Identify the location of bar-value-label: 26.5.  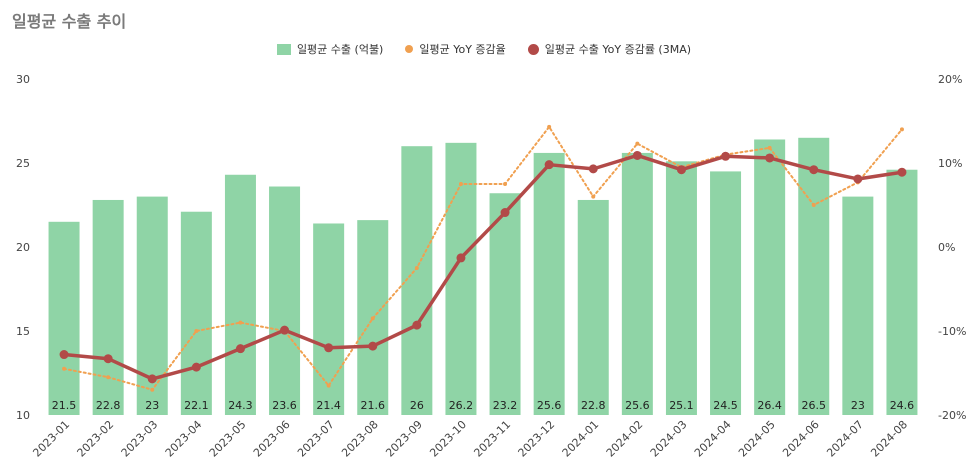
(814, 405).